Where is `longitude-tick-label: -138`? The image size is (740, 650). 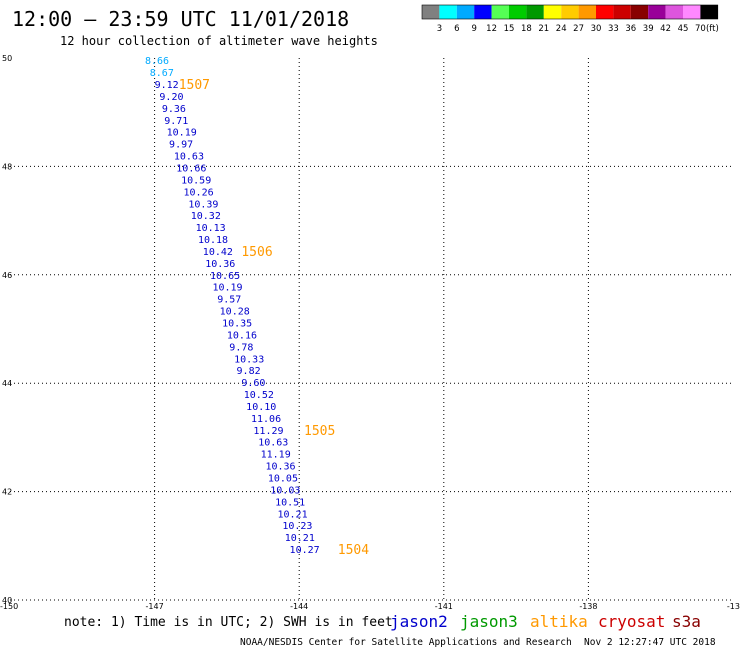
longitude-tick-label: -138 is located at coordinates (588, 606).